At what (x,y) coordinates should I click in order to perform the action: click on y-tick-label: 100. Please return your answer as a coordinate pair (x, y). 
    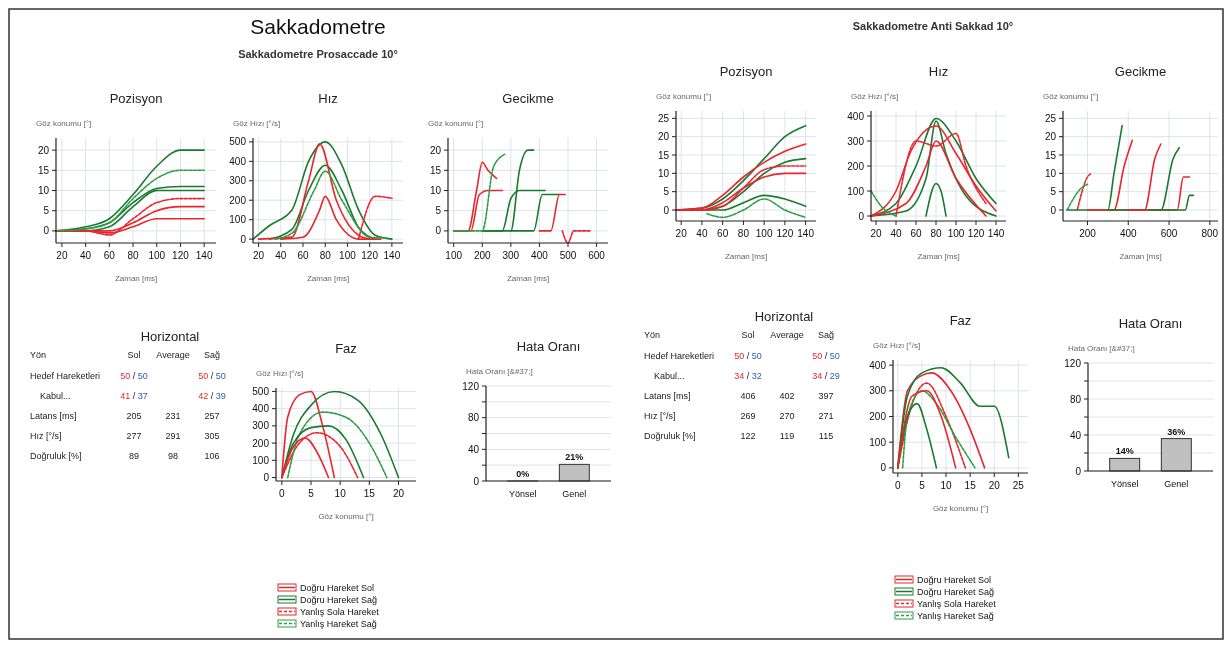
    Looking at the image, I should click on (878, 442).